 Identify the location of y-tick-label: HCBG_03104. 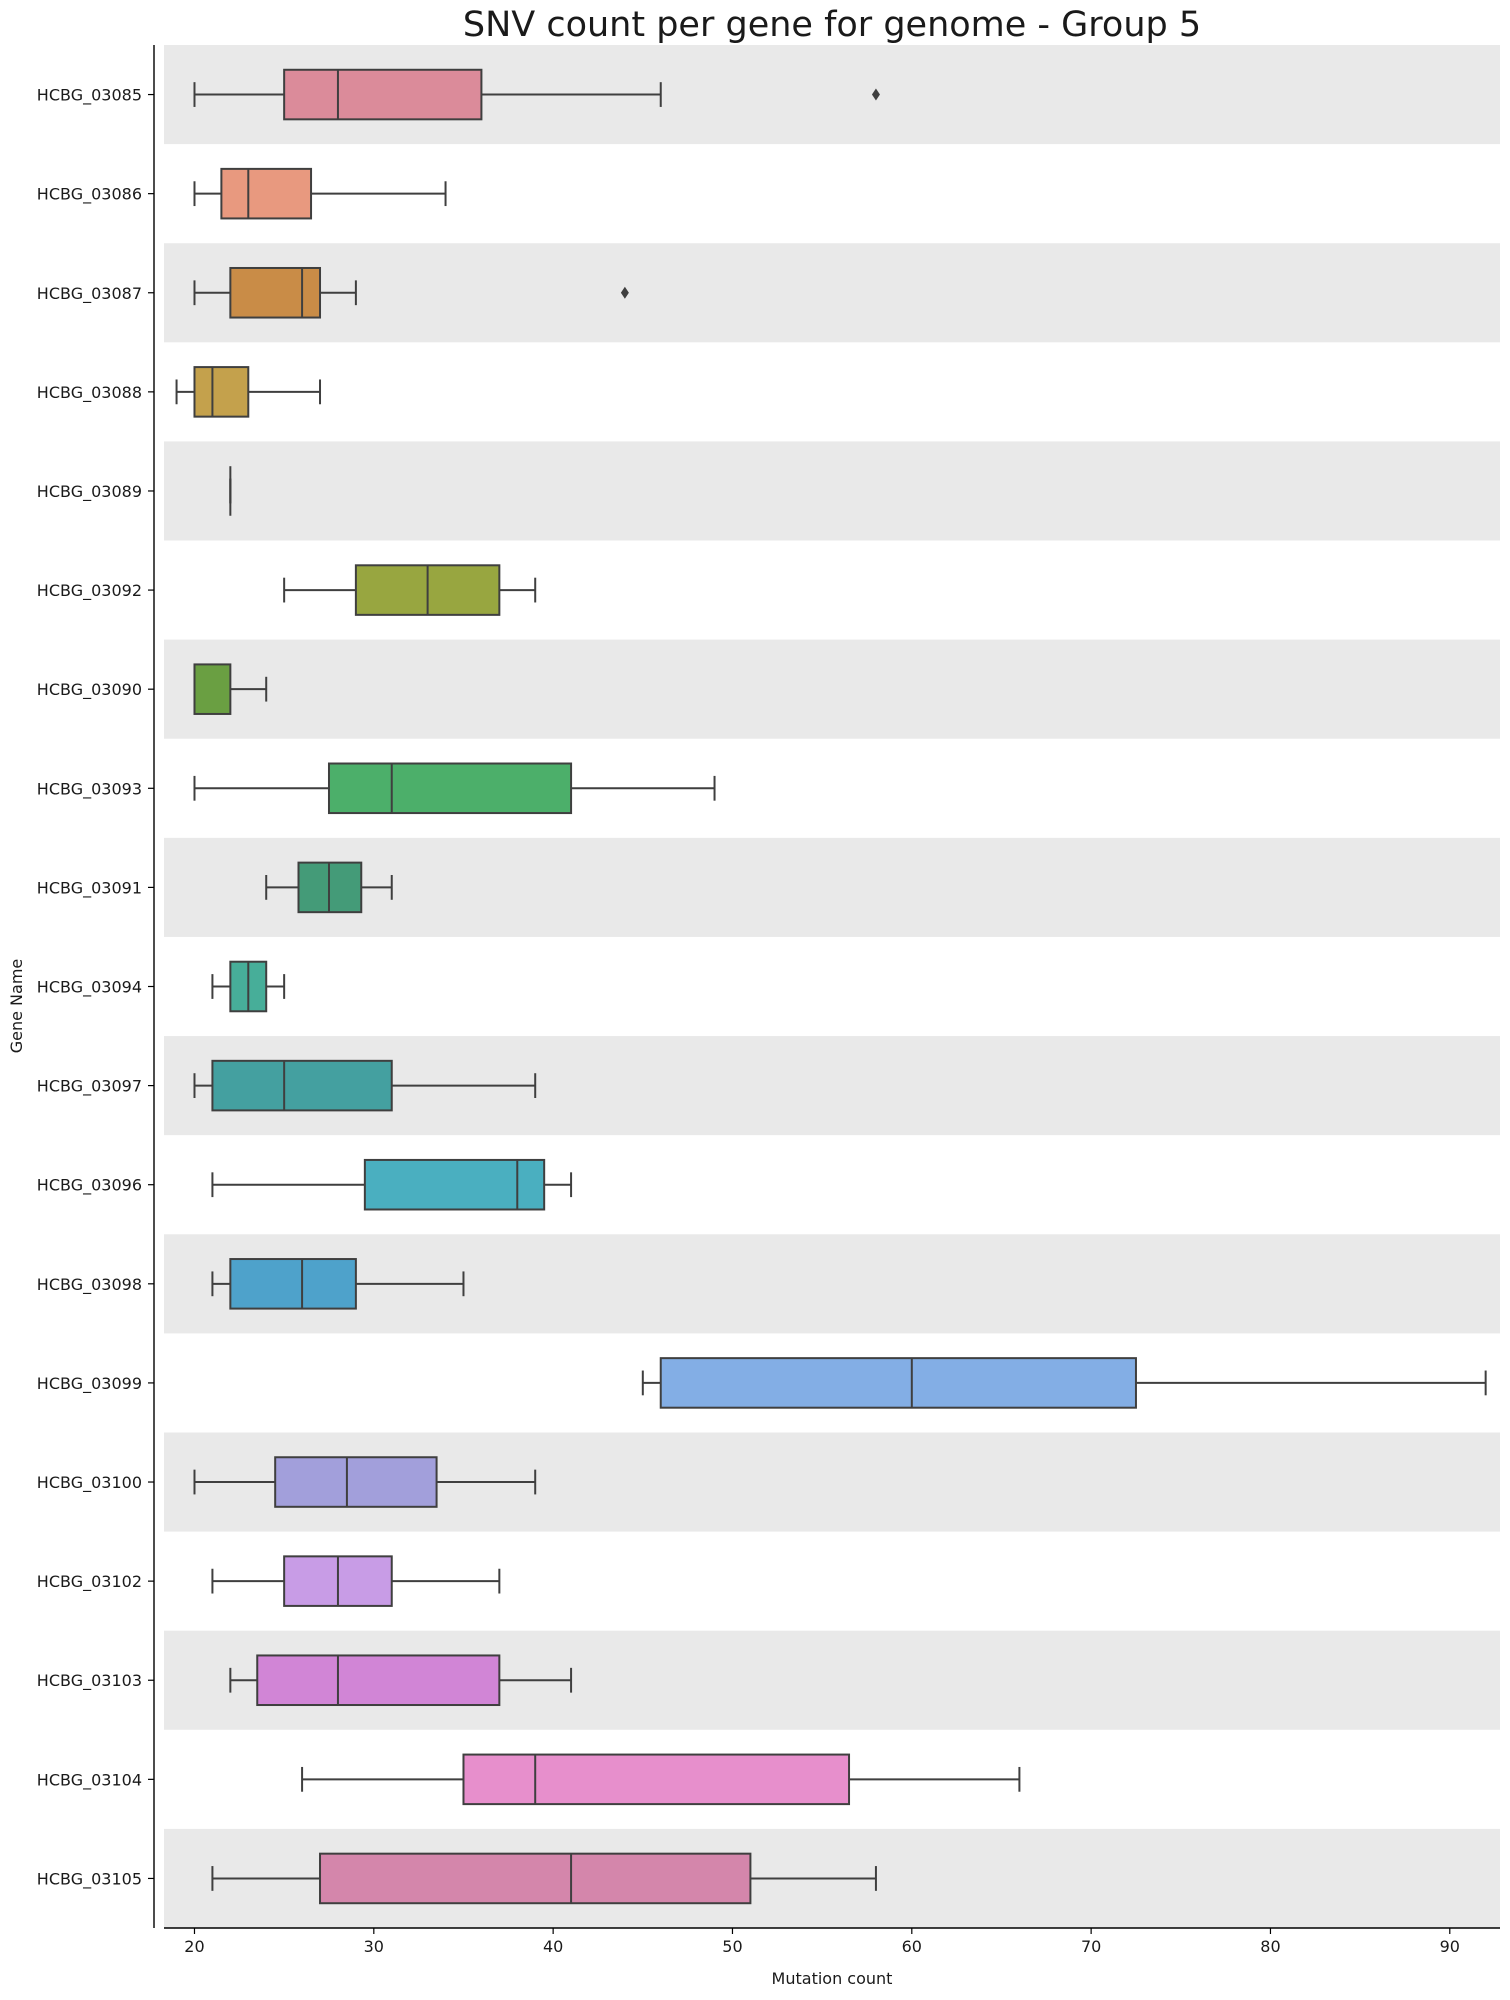
(89, 1780).